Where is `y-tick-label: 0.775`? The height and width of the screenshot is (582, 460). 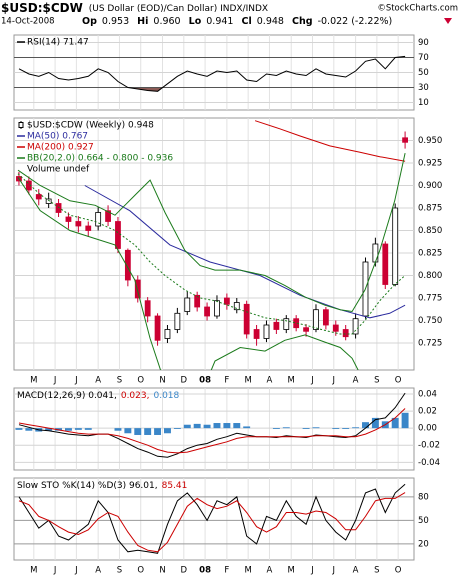 y-tick-label: 0.775 is located at coordinates (430, 299).